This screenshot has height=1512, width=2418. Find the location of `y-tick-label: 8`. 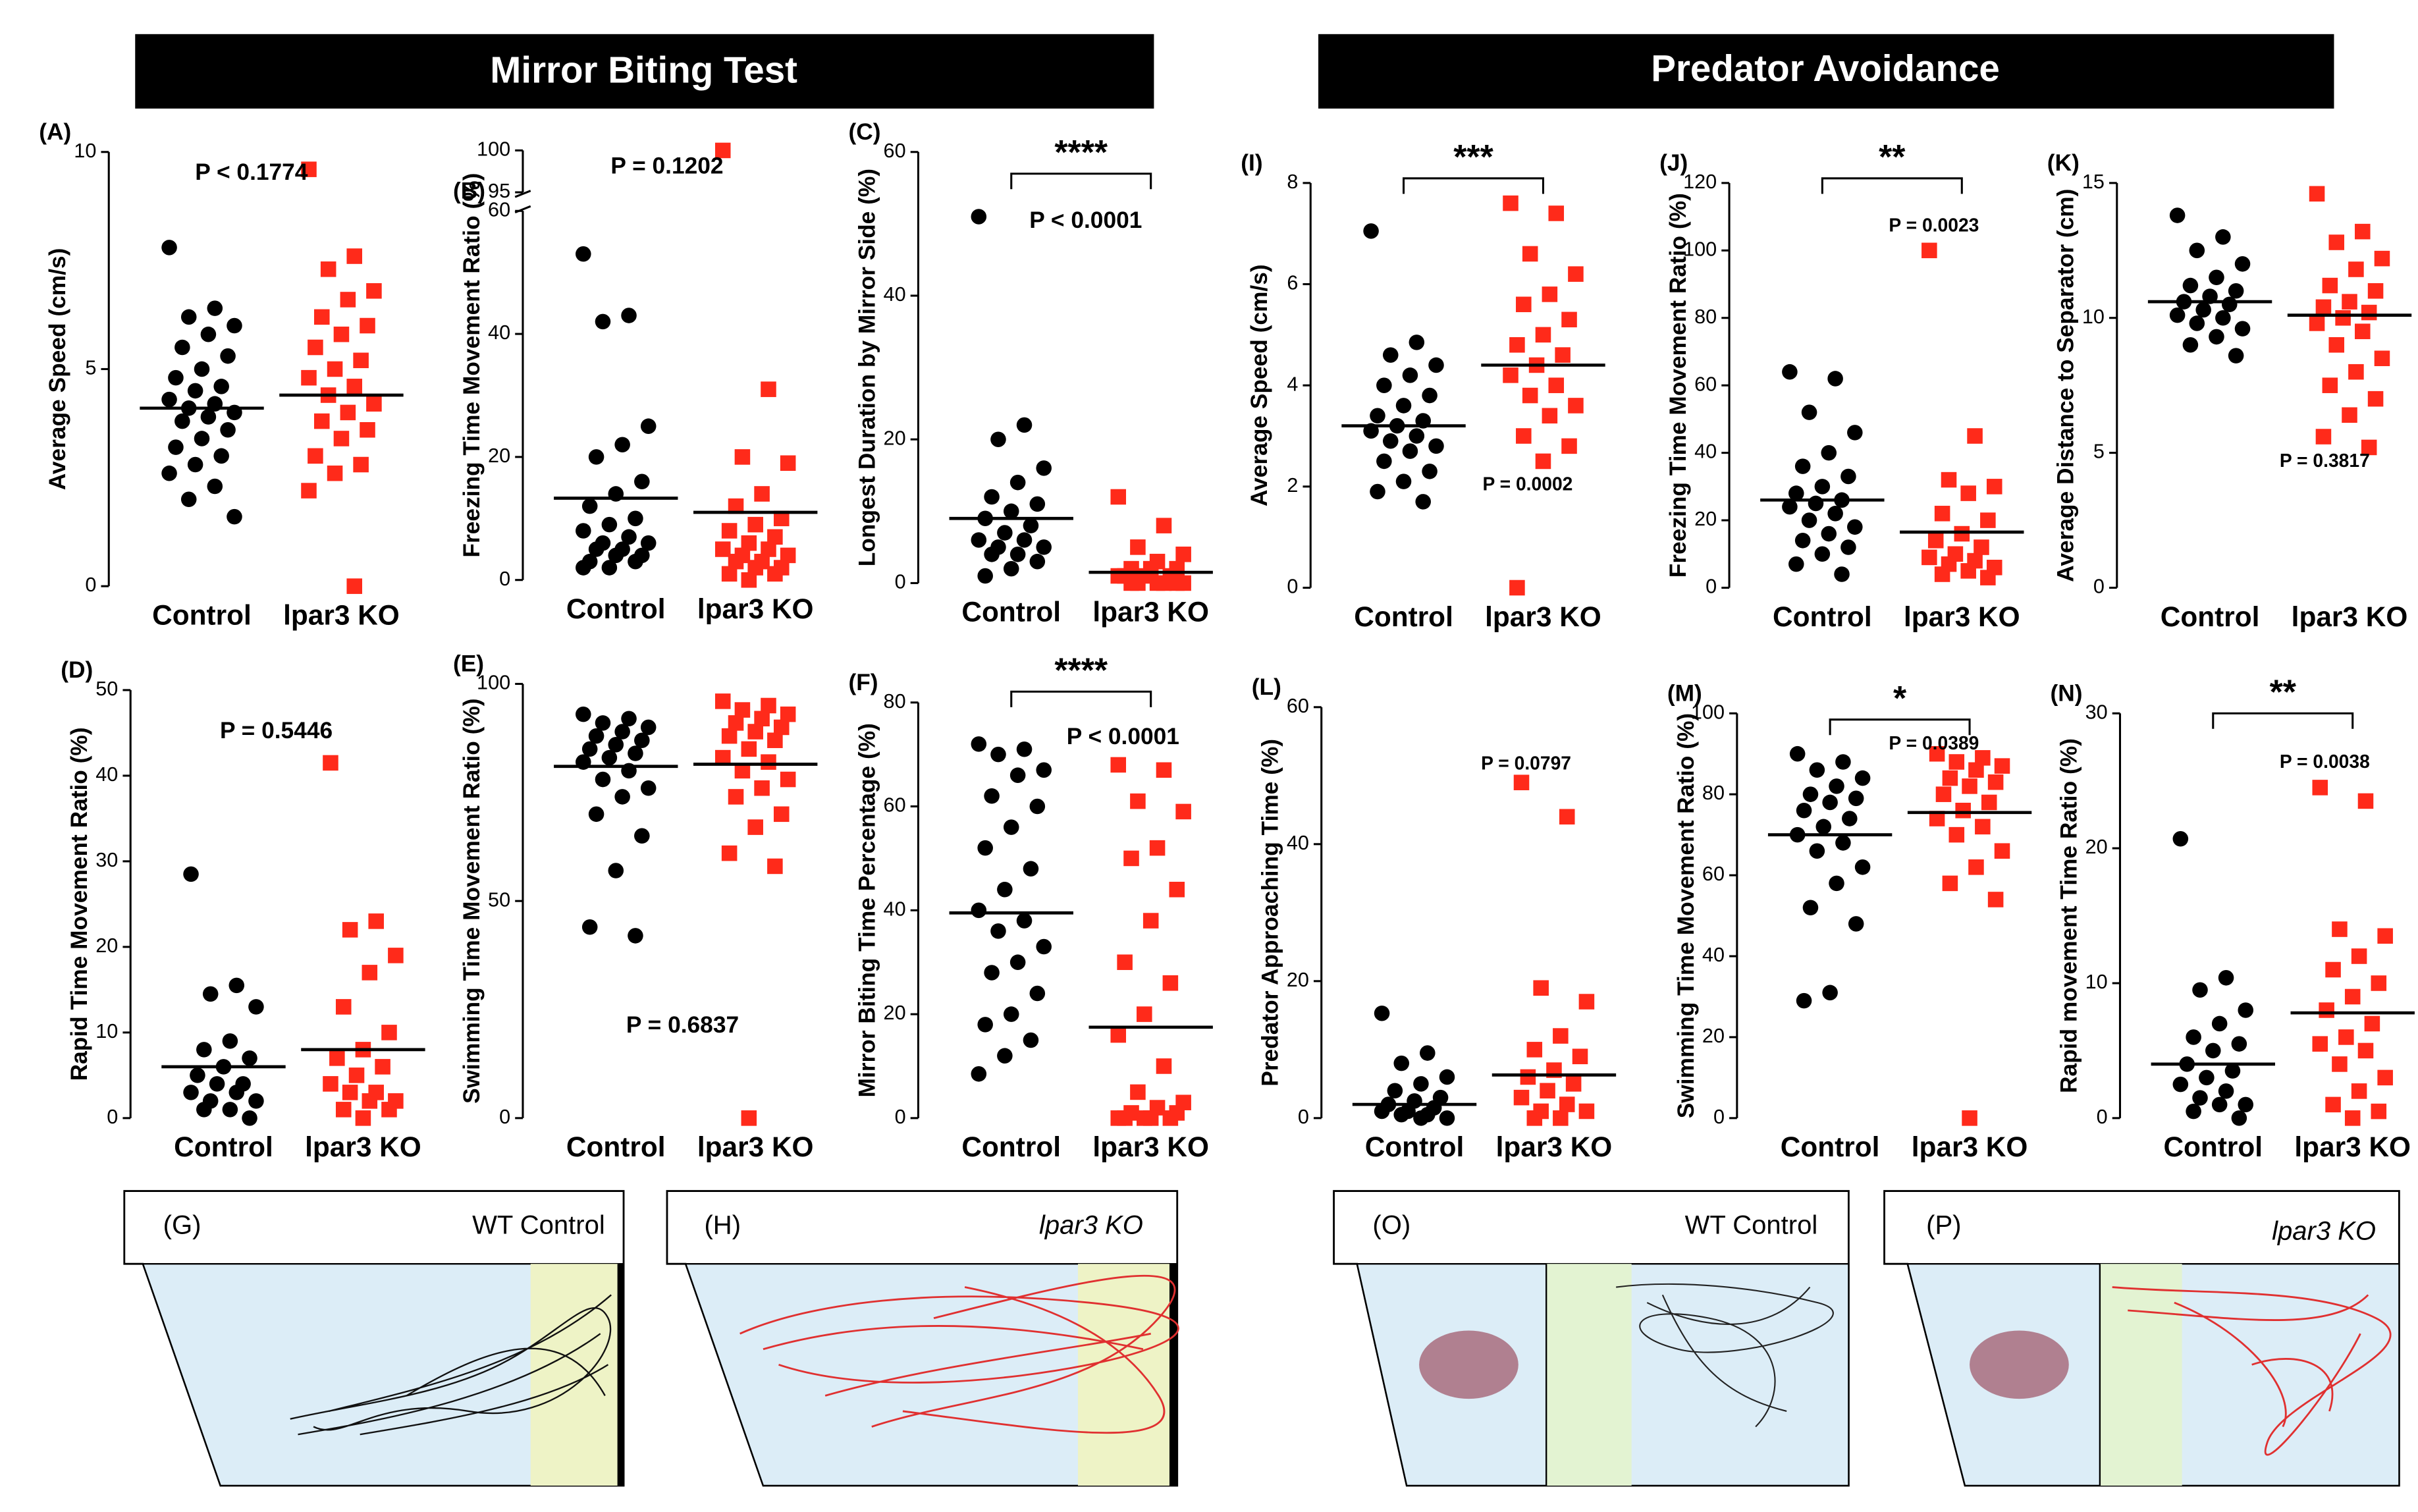

y-tick-label: 8 is located at coordinates (1292, 182).